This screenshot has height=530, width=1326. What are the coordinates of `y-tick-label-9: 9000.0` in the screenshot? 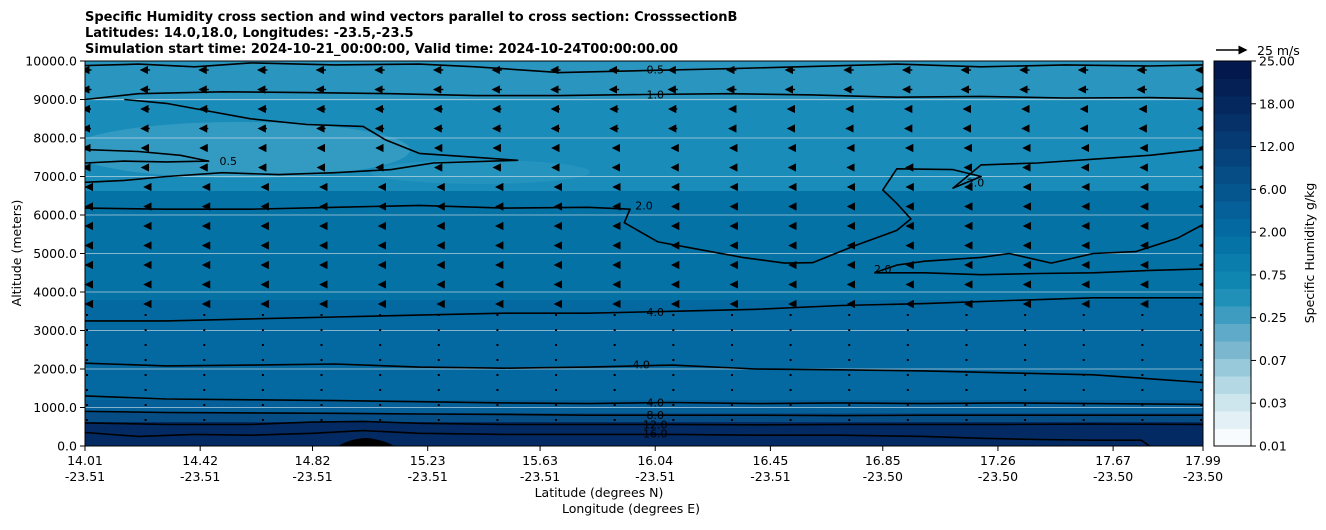 It's located at (55, 99).